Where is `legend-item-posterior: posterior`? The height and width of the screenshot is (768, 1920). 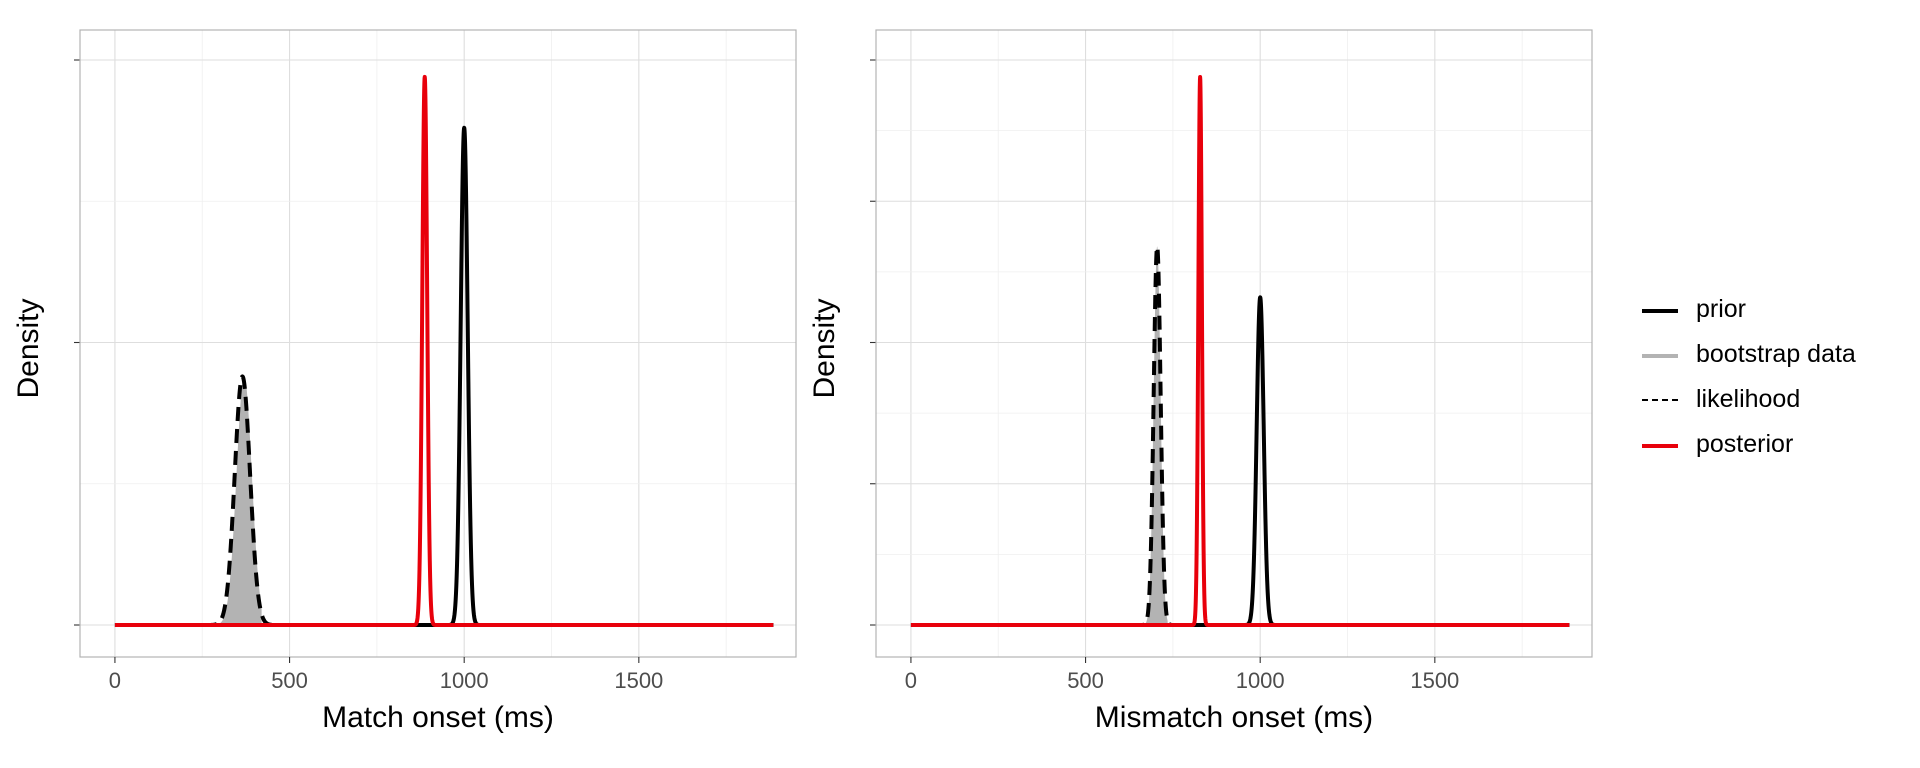
legend-item-posterior: posterior is located at coordinates (1775, 444).